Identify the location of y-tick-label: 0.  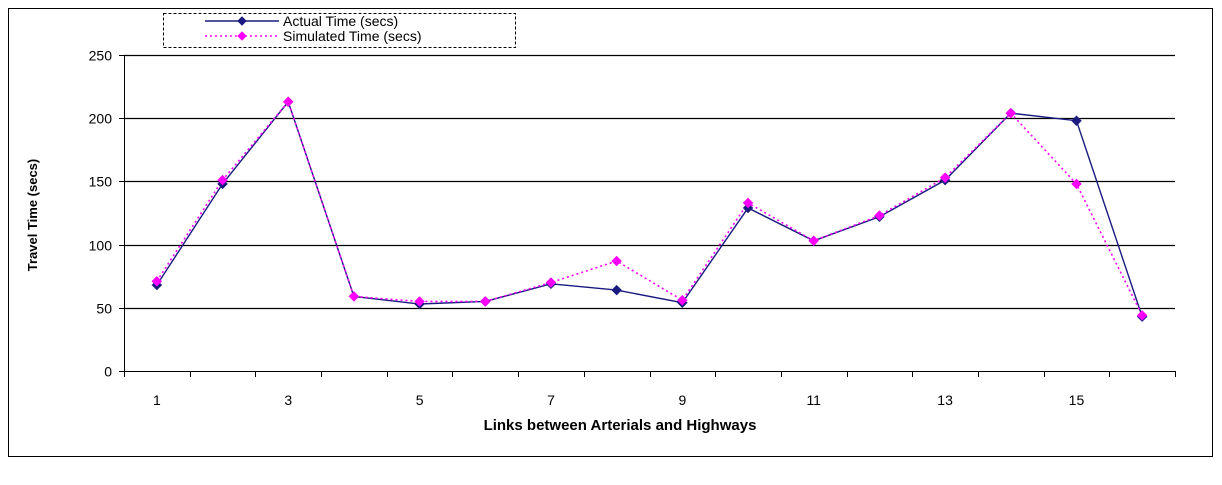
(108, 372).